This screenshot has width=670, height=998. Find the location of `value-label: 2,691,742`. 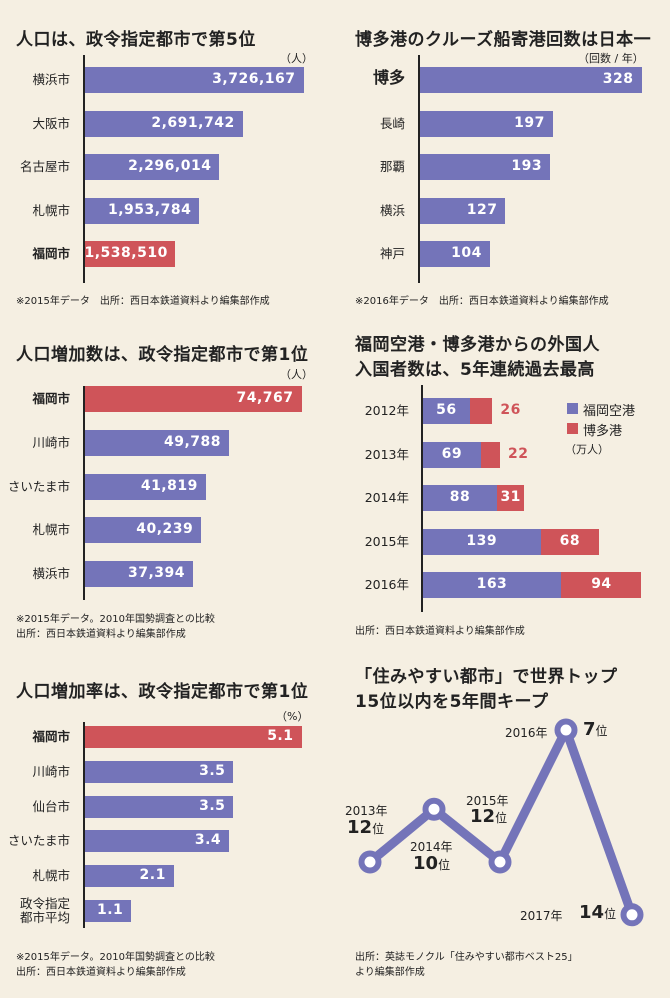

value-label: 2,691,742 is located at coordinates (193, 122).